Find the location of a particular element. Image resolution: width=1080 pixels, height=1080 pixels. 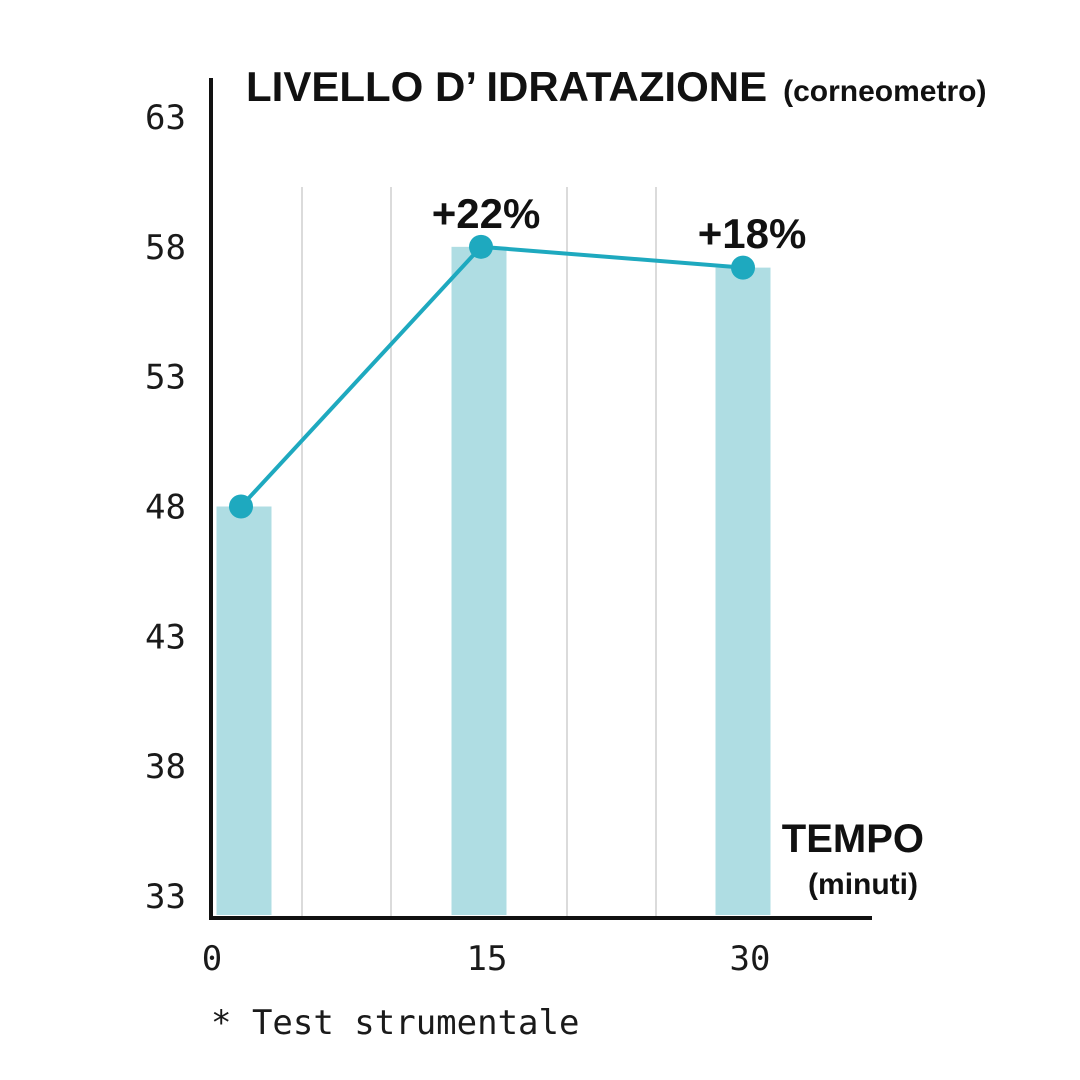

y-tick-label: 33 is located at coordinates (165, 897).